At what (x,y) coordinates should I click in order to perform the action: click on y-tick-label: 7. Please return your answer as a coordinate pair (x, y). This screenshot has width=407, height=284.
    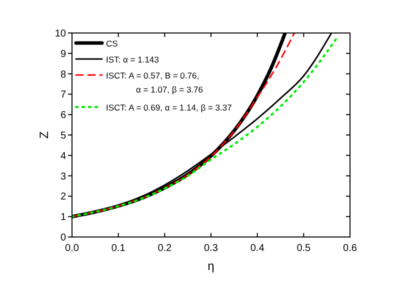
    Looking at the image, I should click on (63, 95).